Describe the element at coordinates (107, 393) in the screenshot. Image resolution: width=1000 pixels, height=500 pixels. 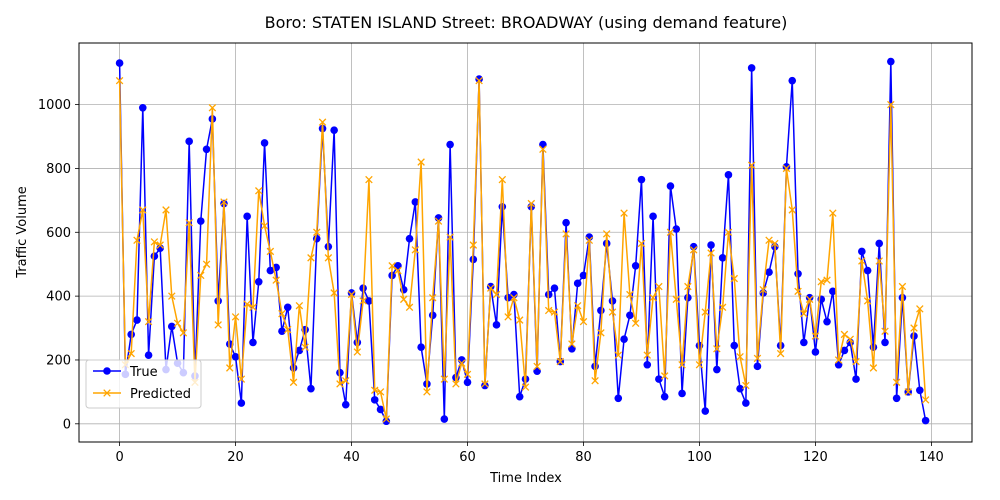
I see `legend-predicted-x` at that location.